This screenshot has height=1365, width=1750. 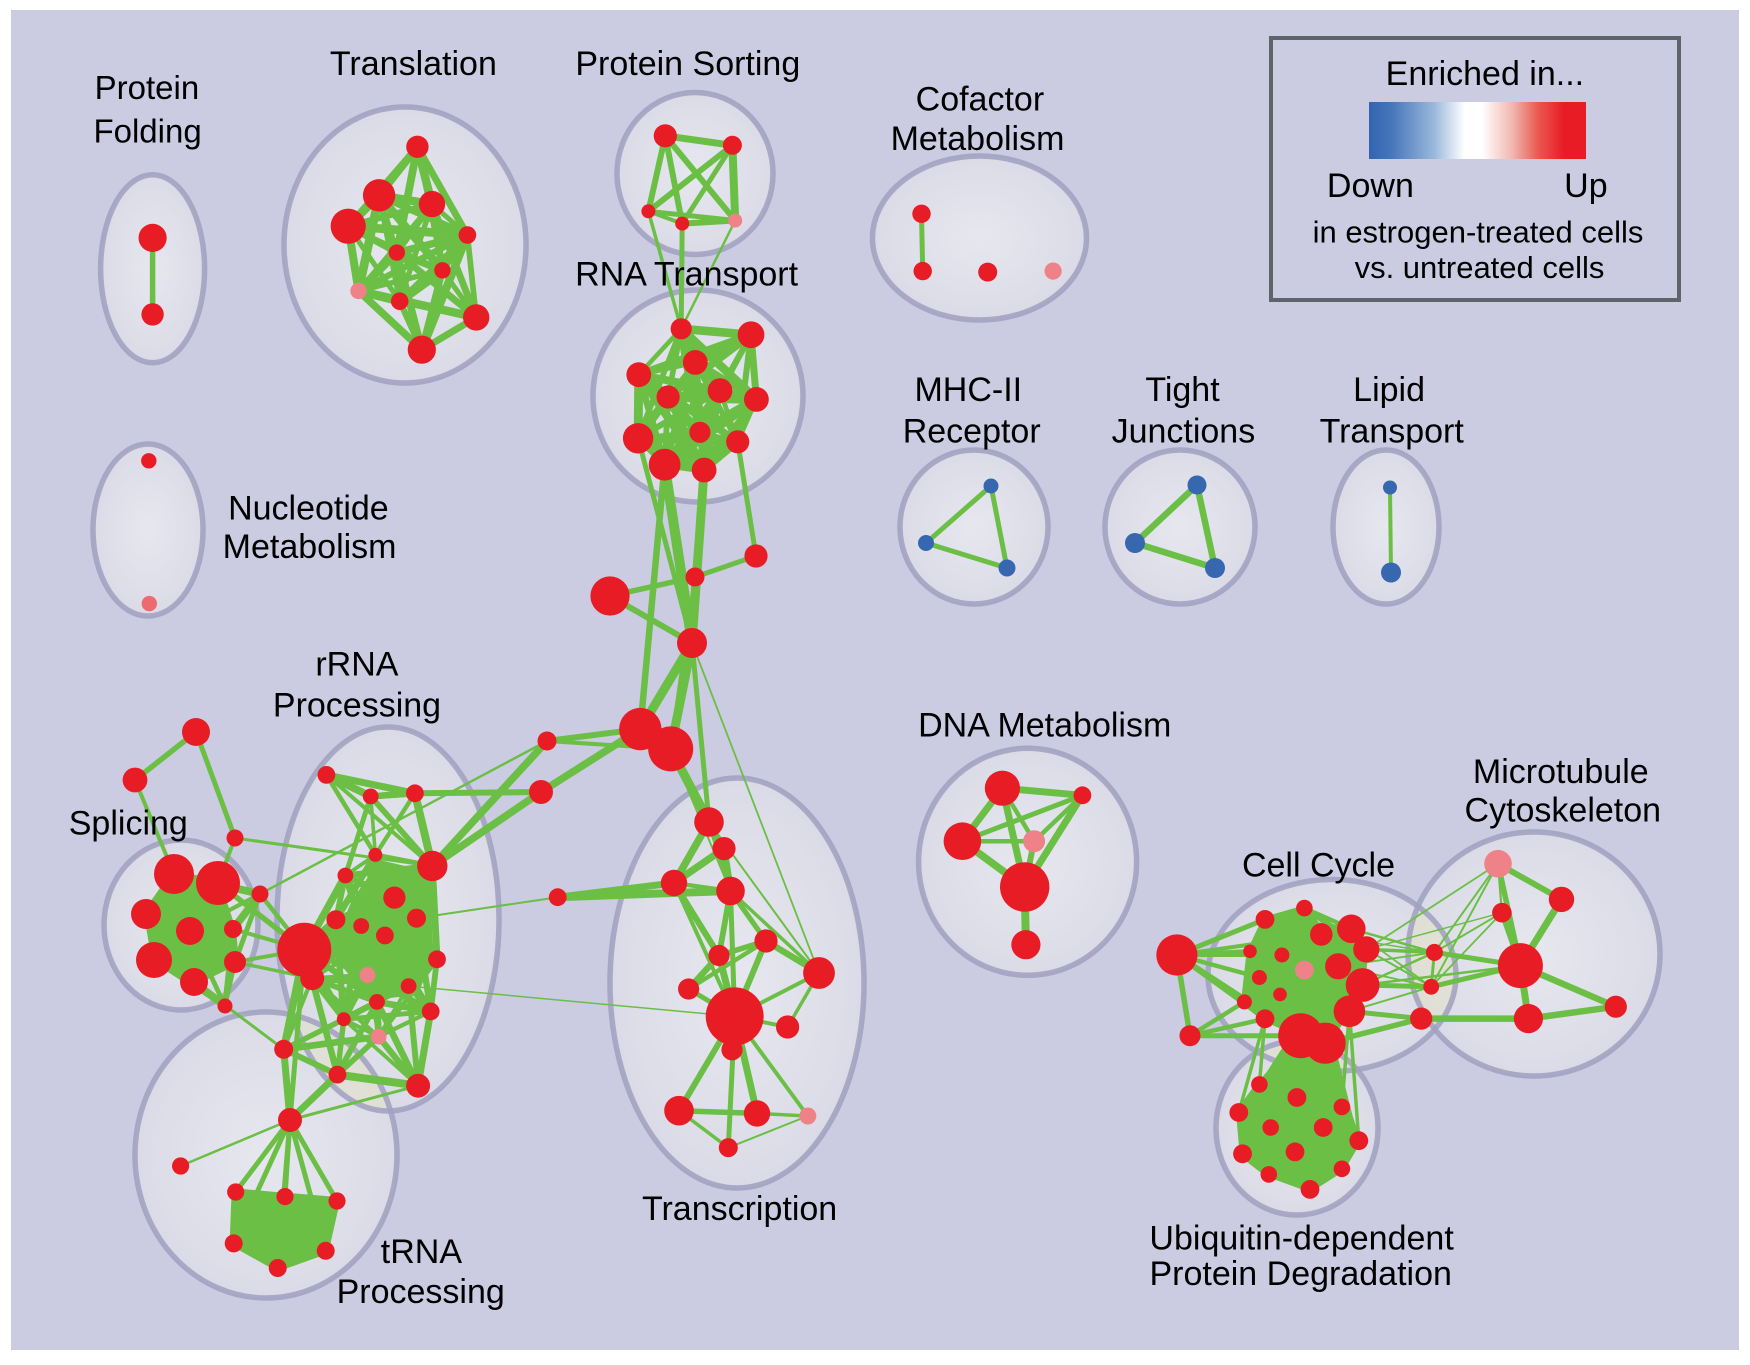 What do you see at coordinates (968, 390) in the screenshot?
I see `svg-text: MHC-II` at bounding box center [968, 390].